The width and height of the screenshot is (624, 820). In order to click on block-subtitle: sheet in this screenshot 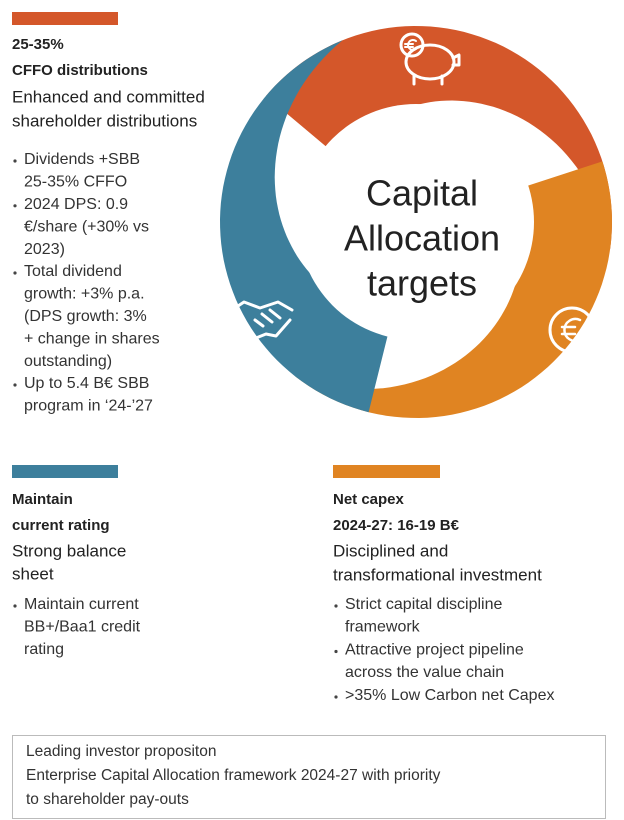, I will do `click(33, 573)`.